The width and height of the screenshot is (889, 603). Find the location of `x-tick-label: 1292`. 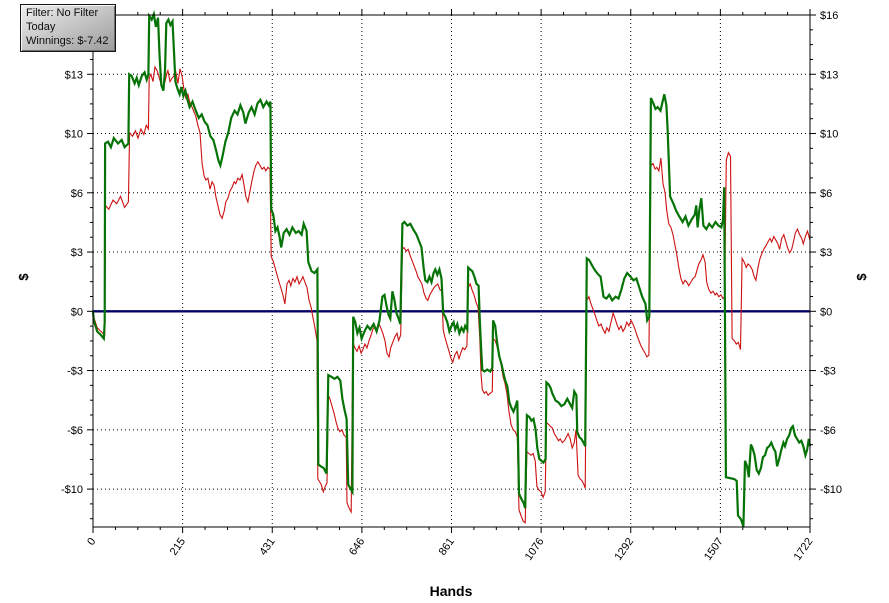

x-tick-label: 1292 is located at coordinates (624, 549).